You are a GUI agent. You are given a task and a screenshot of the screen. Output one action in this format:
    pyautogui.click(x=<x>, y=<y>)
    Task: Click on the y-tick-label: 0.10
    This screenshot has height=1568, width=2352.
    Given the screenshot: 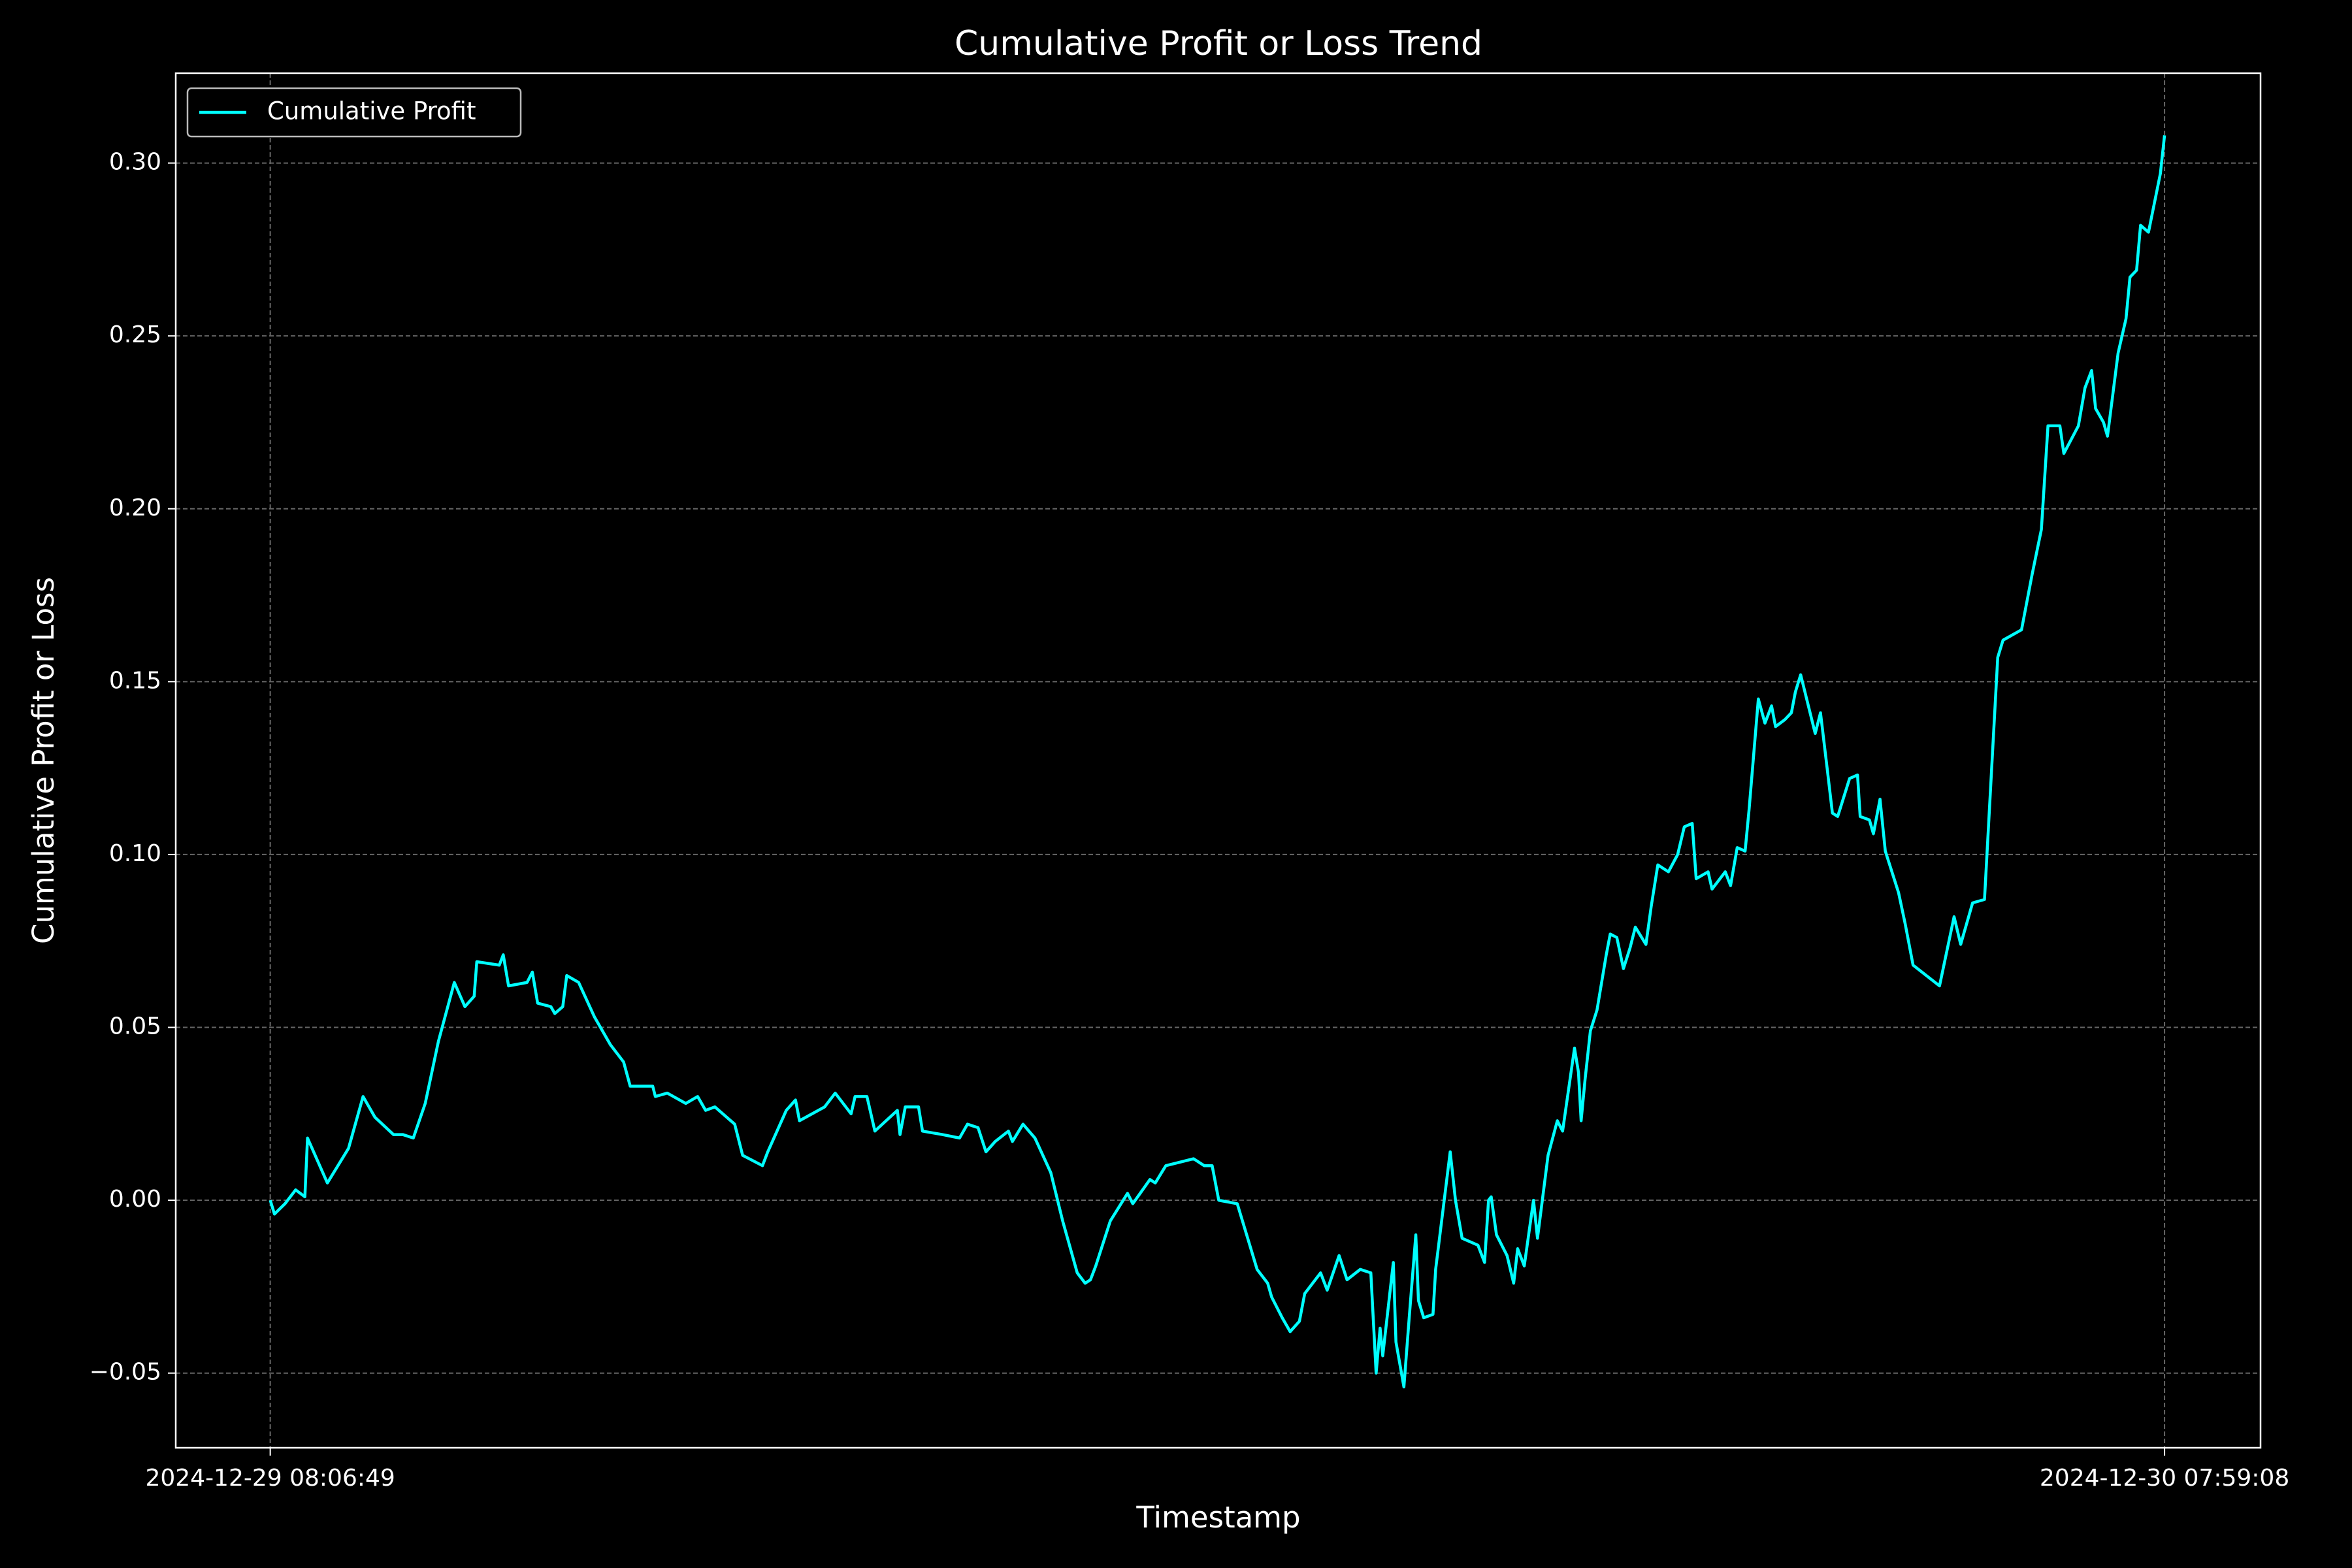 What is the action you would take?
    pyautogui.click(x=135, y=853)
    